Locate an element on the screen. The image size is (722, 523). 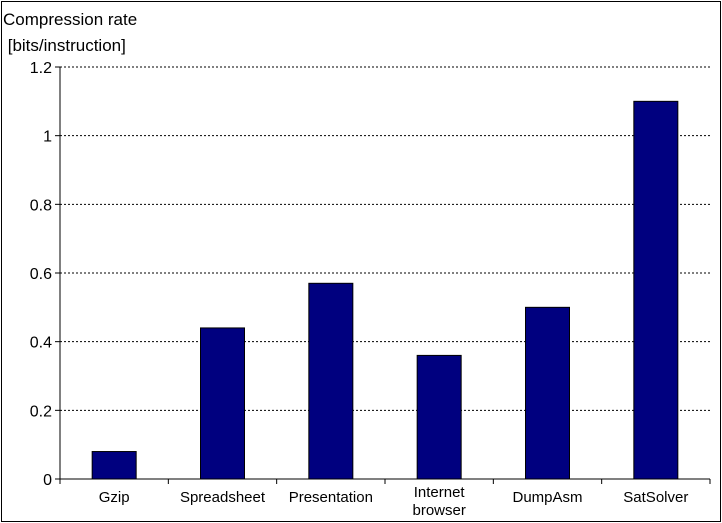
y-axis-label-line-2: [bits/instruction] is located at coordinates (64, 45).